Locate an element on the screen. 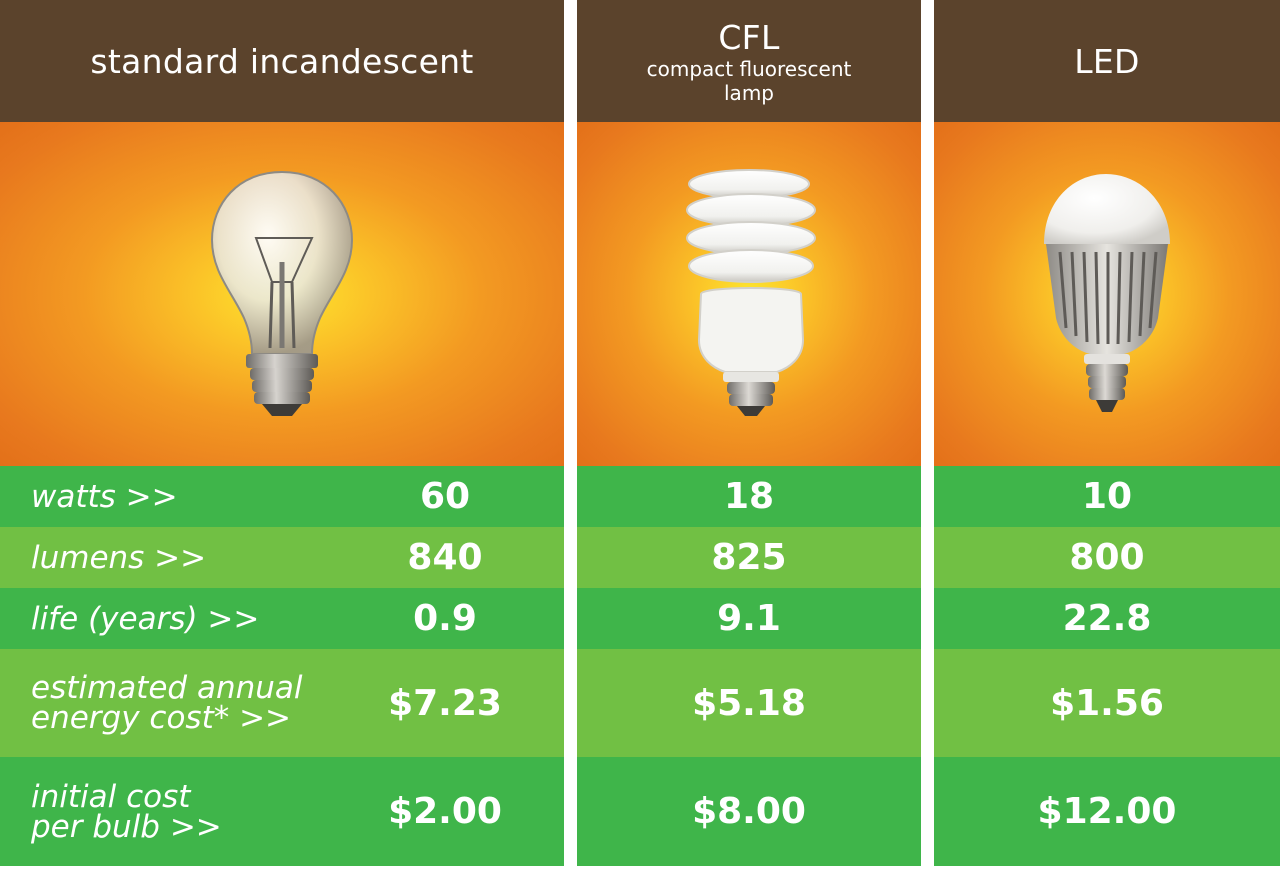 This screenshot has width=1280, height=878. table-row-energy-cost: $1.56 is located at coordinates (1107, 703).